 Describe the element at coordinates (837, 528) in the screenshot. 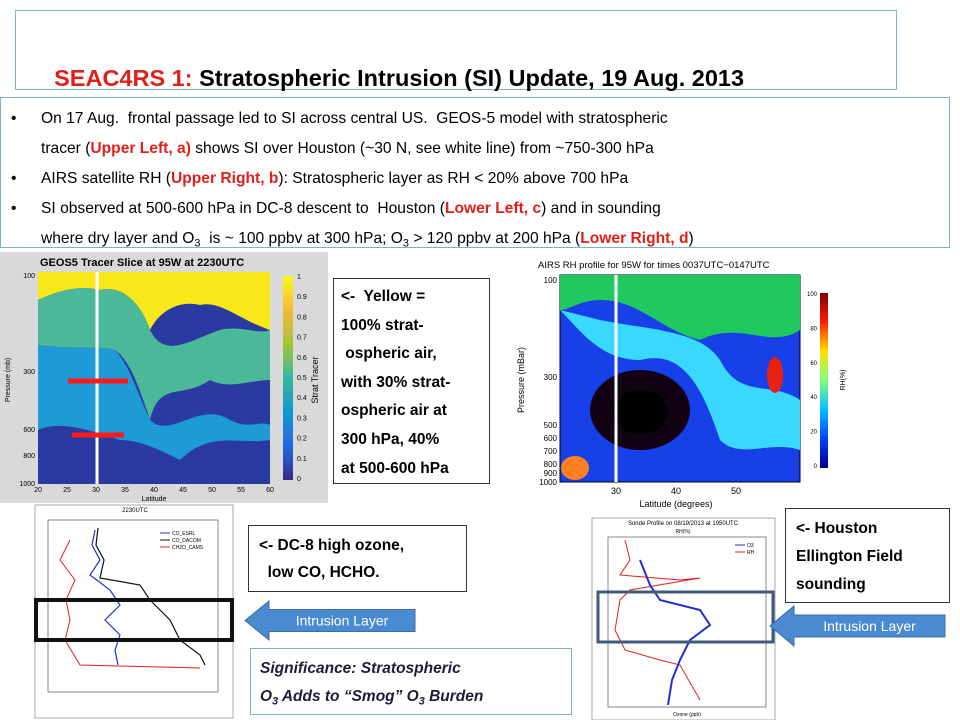

I see `text-line: <- Houston` at that location.